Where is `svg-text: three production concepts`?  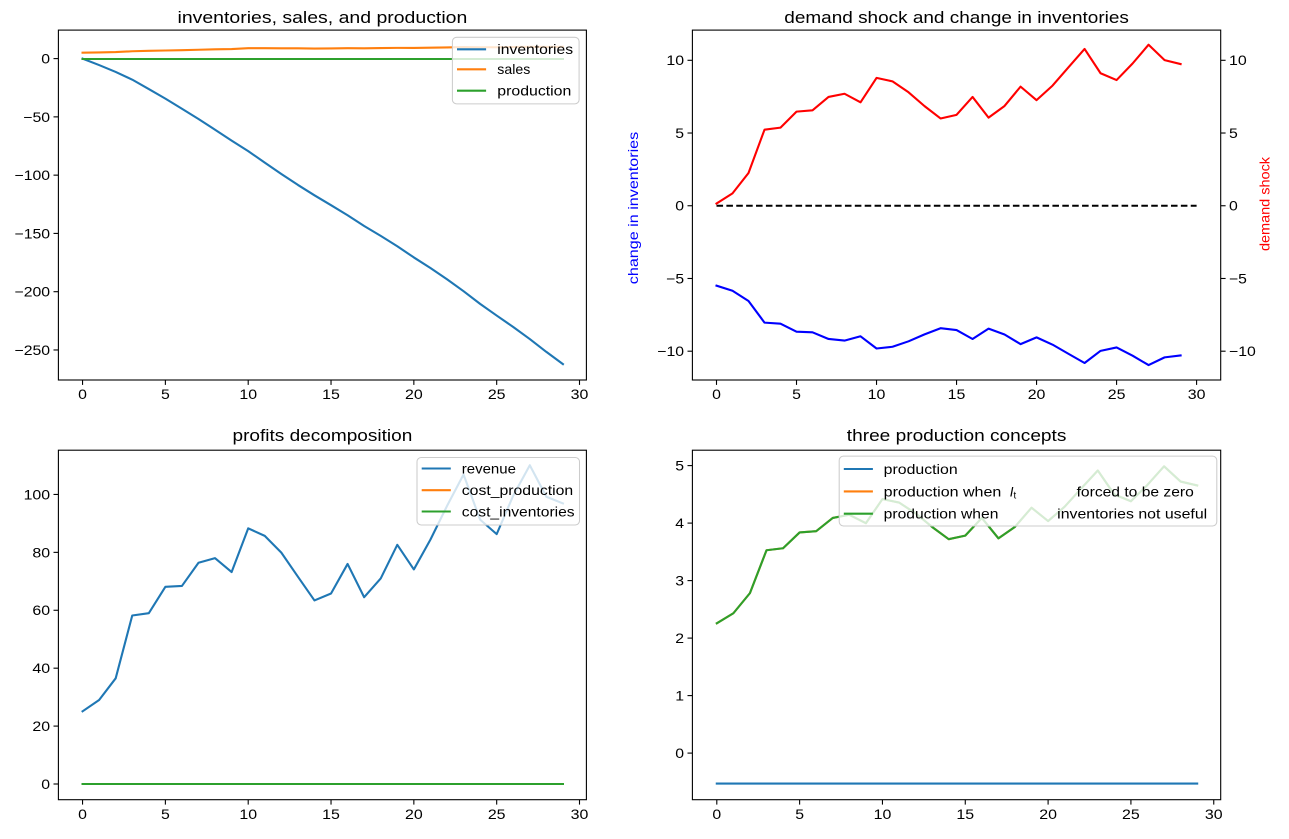
svg-text: three production concepts is located at coordinates (957, 435).